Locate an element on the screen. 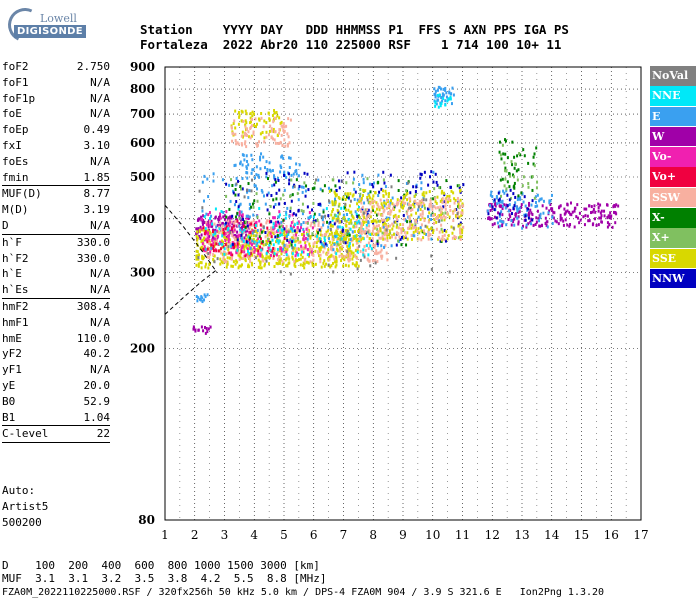  param-row: foF1p N/A is located at coordinates (56, 99).